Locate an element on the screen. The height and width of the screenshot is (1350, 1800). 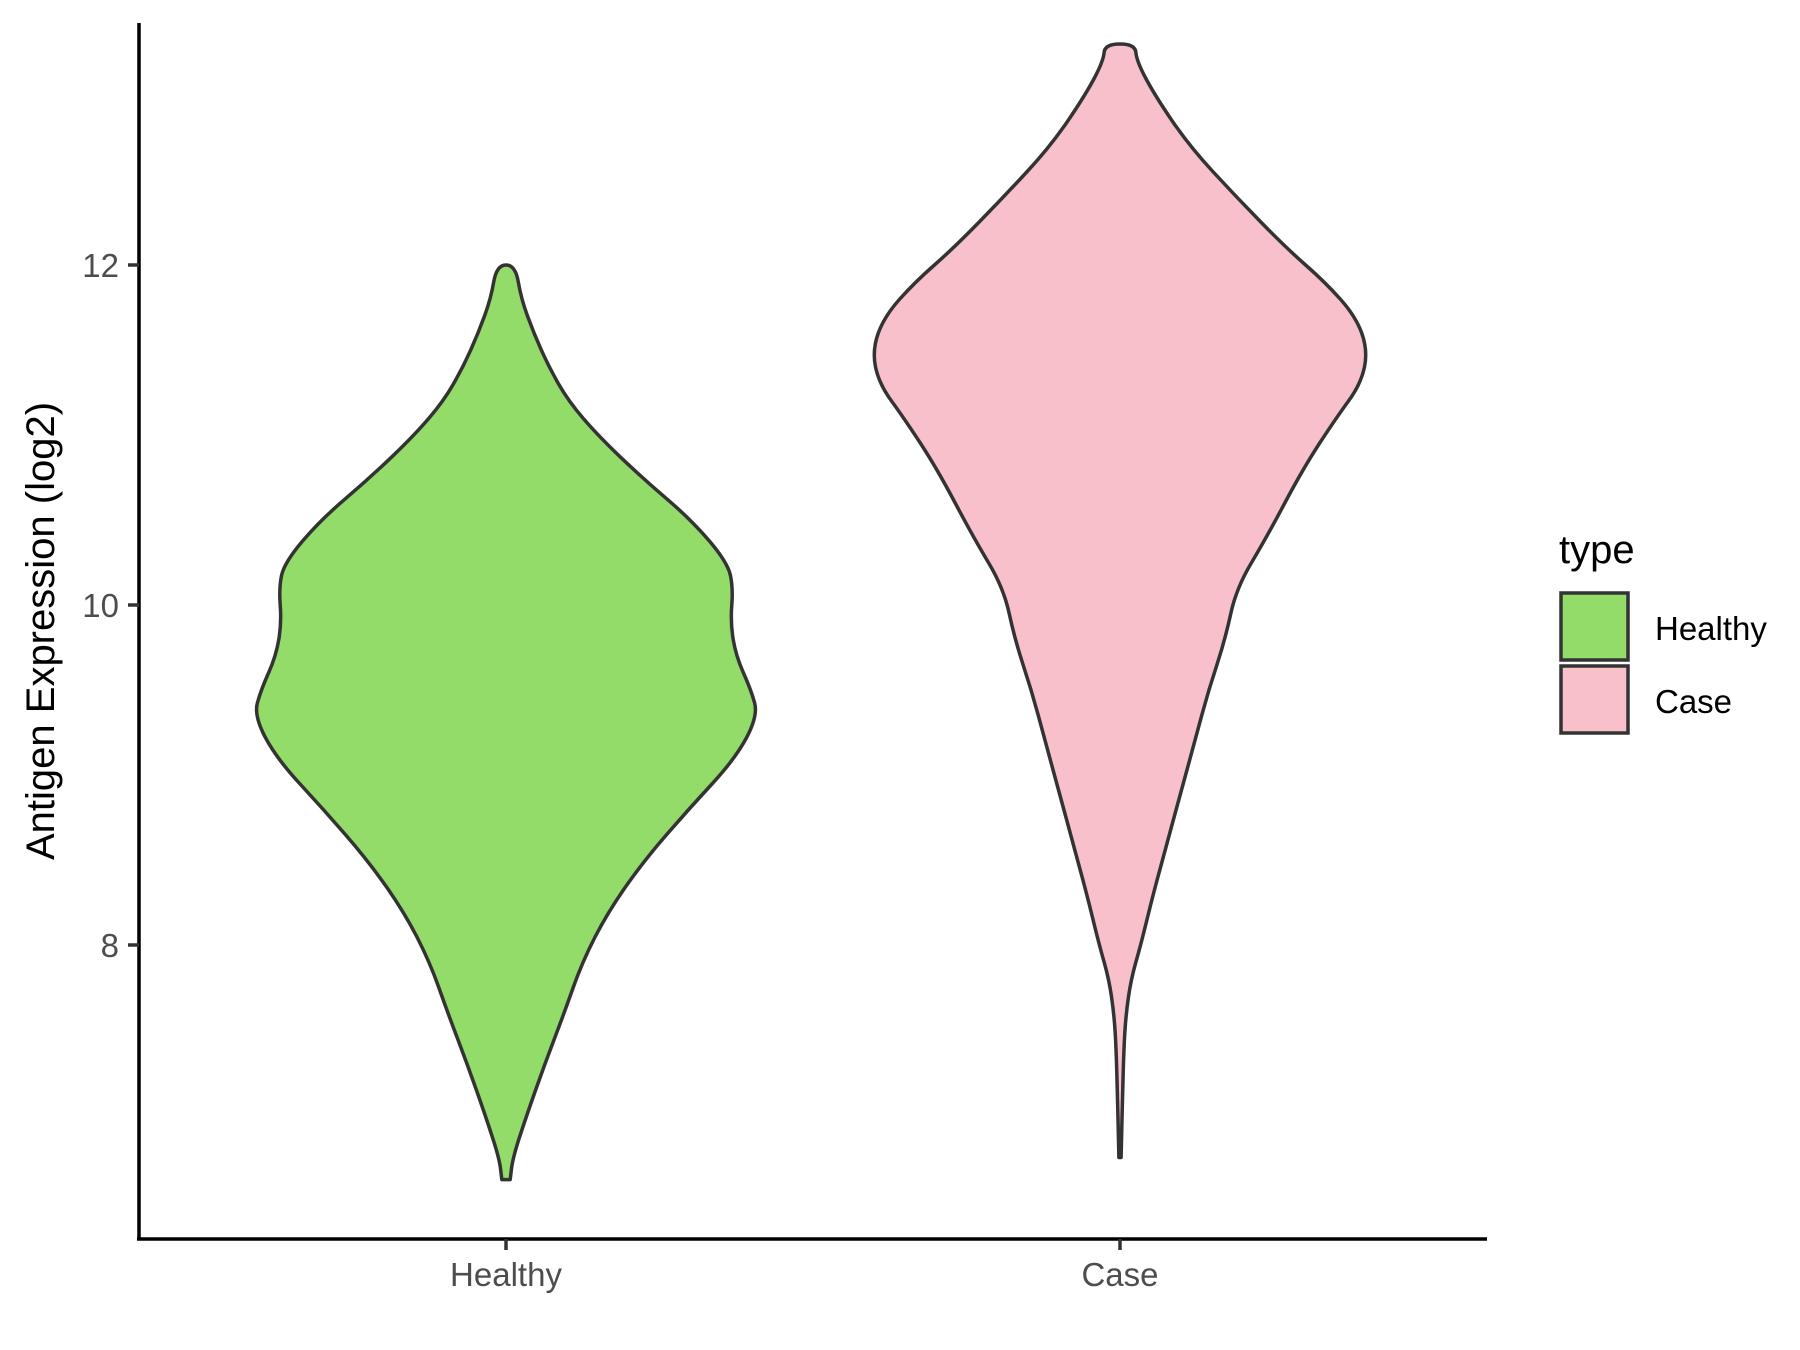
y-tick-label: 10 is located at coordinates (100, 605).